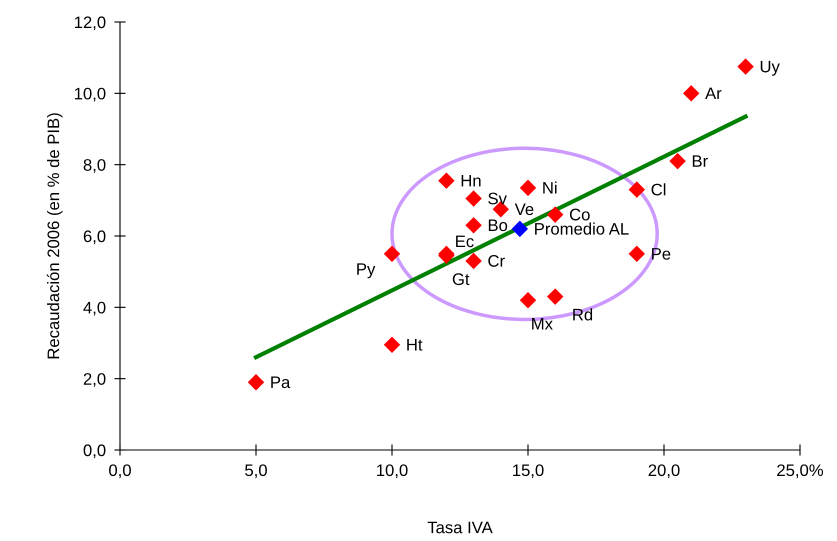  What do you see at coordinates (700, 161) in the screenshot?
I see `annotation: Br` at bounding box center [700, 161].